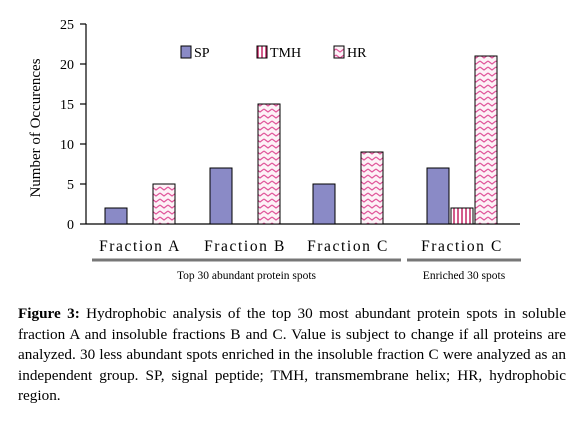  What do you see at coordinates (70, 185) in the screenshot?
I see `y-tick-label: 5` at bounding box center [70, 185].